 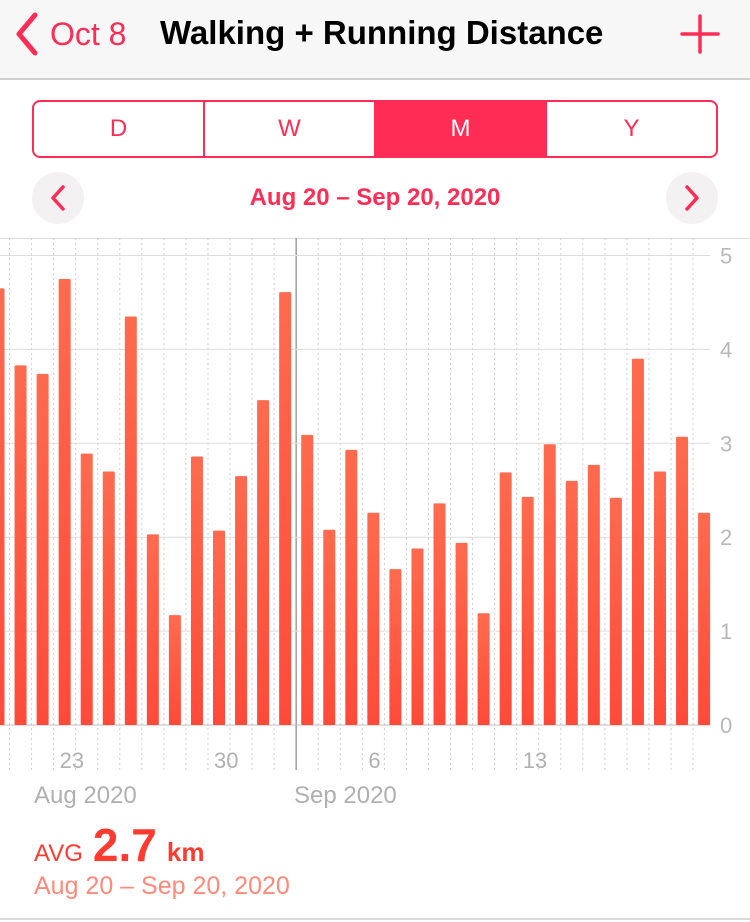 I want to click on segment-month: M, so click(x=461, y=129).